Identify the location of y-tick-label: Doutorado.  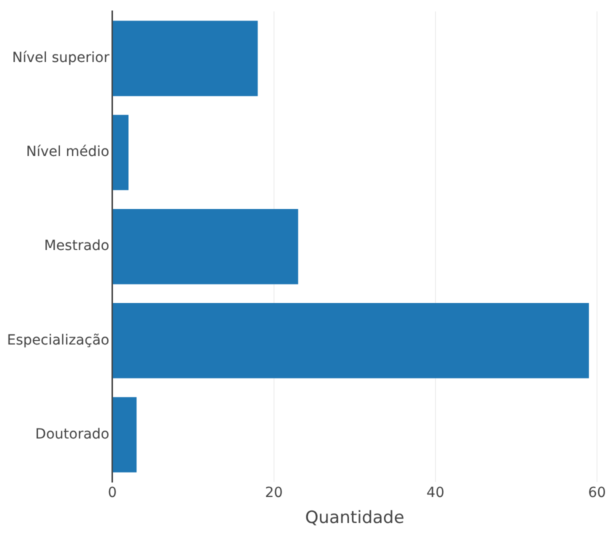
(72, 434).